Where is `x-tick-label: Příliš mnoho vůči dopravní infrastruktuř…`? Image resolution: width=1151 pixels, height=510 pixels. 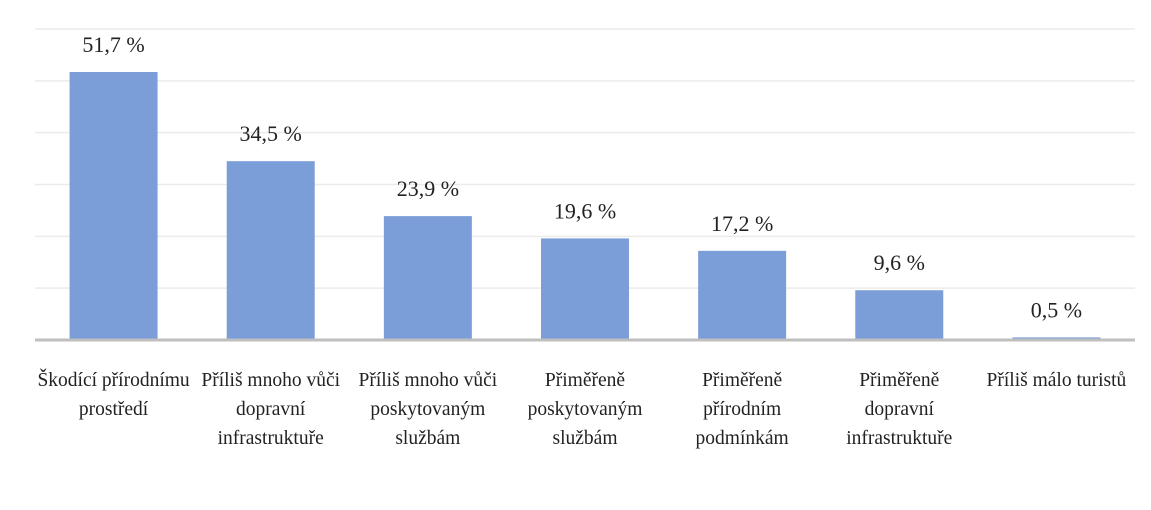 x-tick-label: Příliš mnoho vůči dopravní infrastruktuř… is located at coordinates (271, 409).